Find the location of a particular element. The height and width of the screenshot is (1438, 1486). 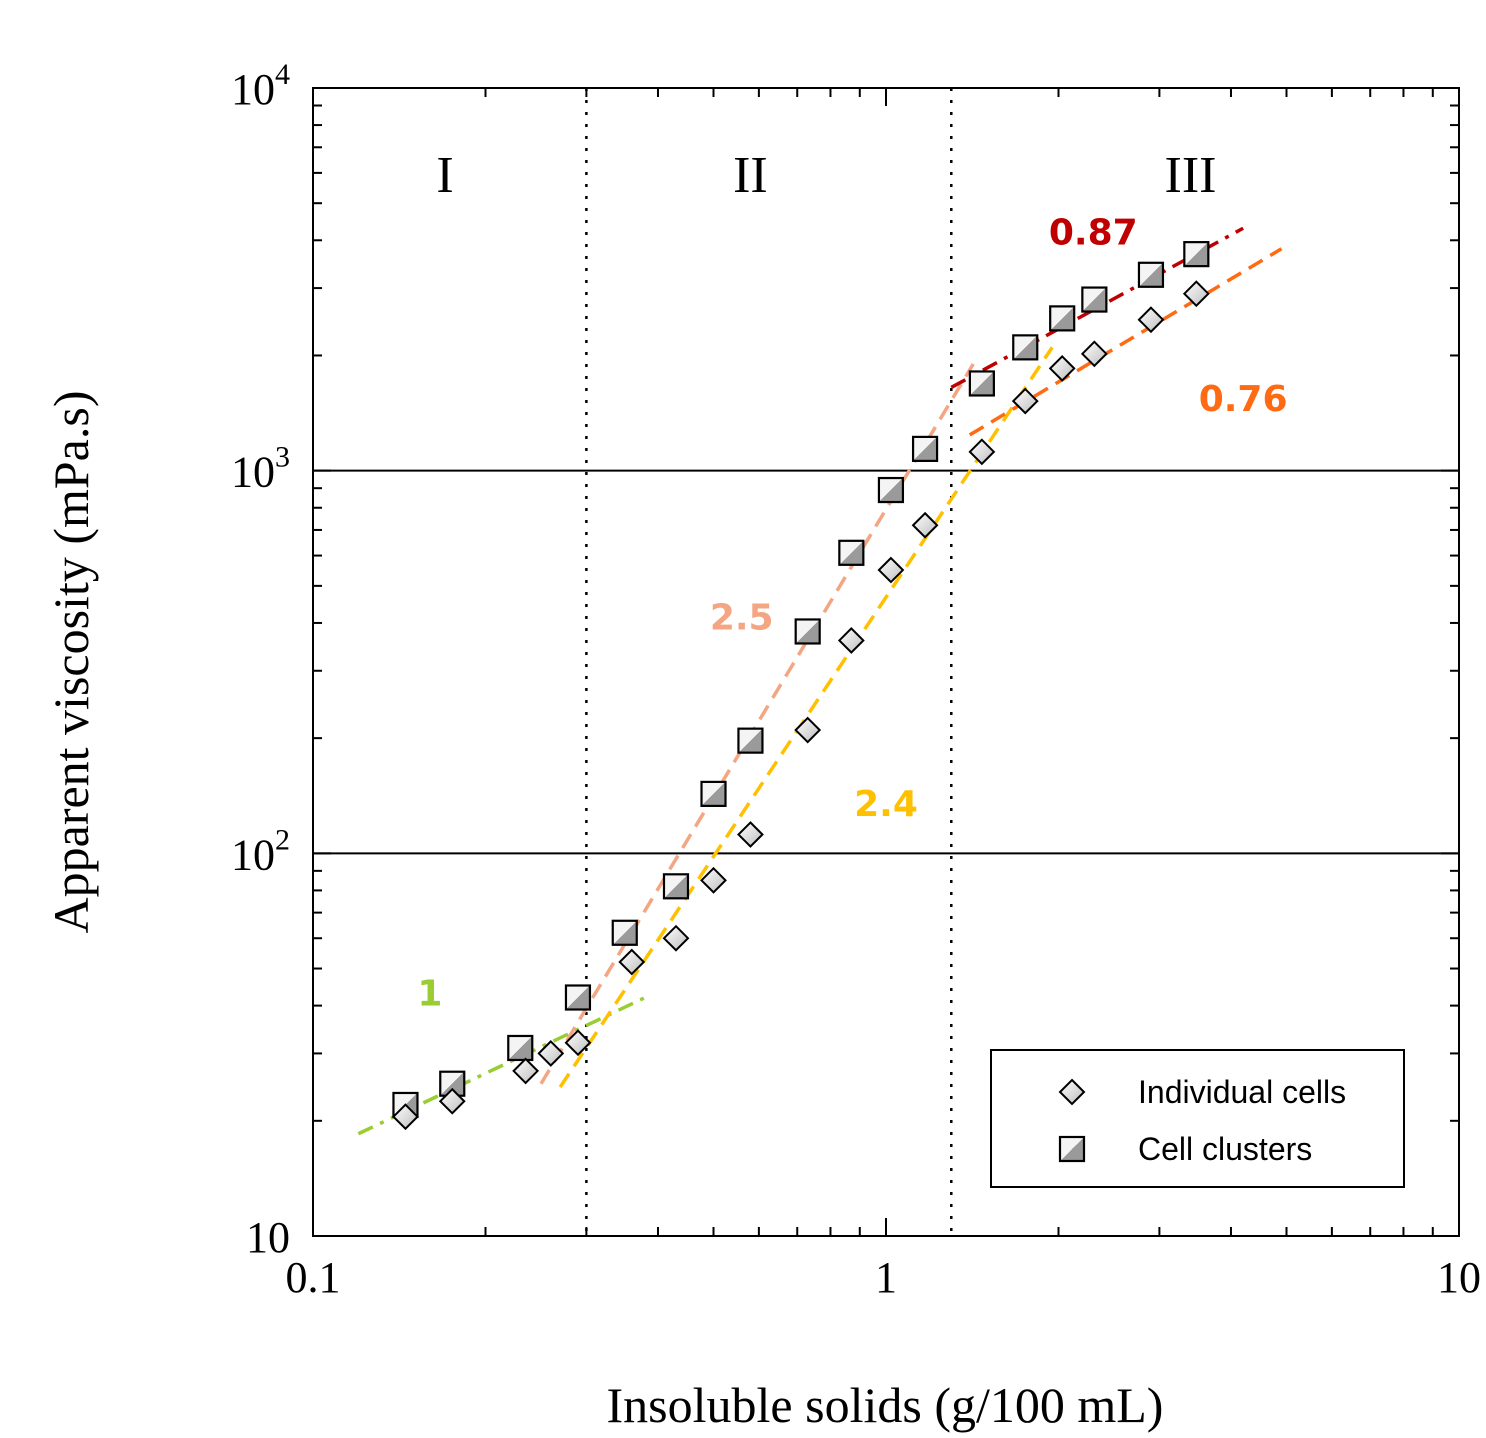

legend-box is located at coordinates (1197, 1118).